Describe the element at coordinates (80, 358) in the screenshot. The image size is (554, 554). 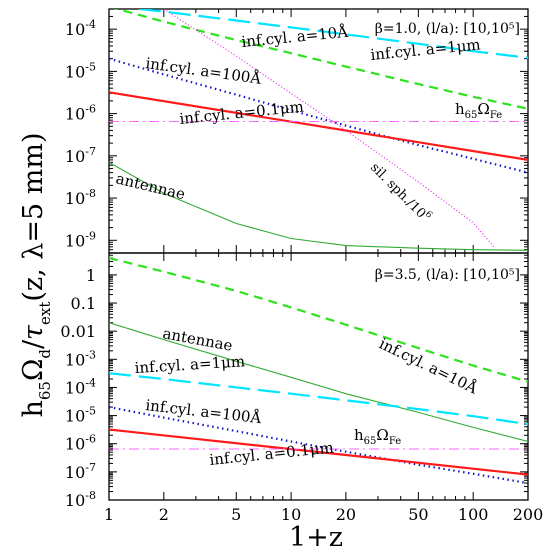
I see `y-tick-label: 10⁻³` at that location.